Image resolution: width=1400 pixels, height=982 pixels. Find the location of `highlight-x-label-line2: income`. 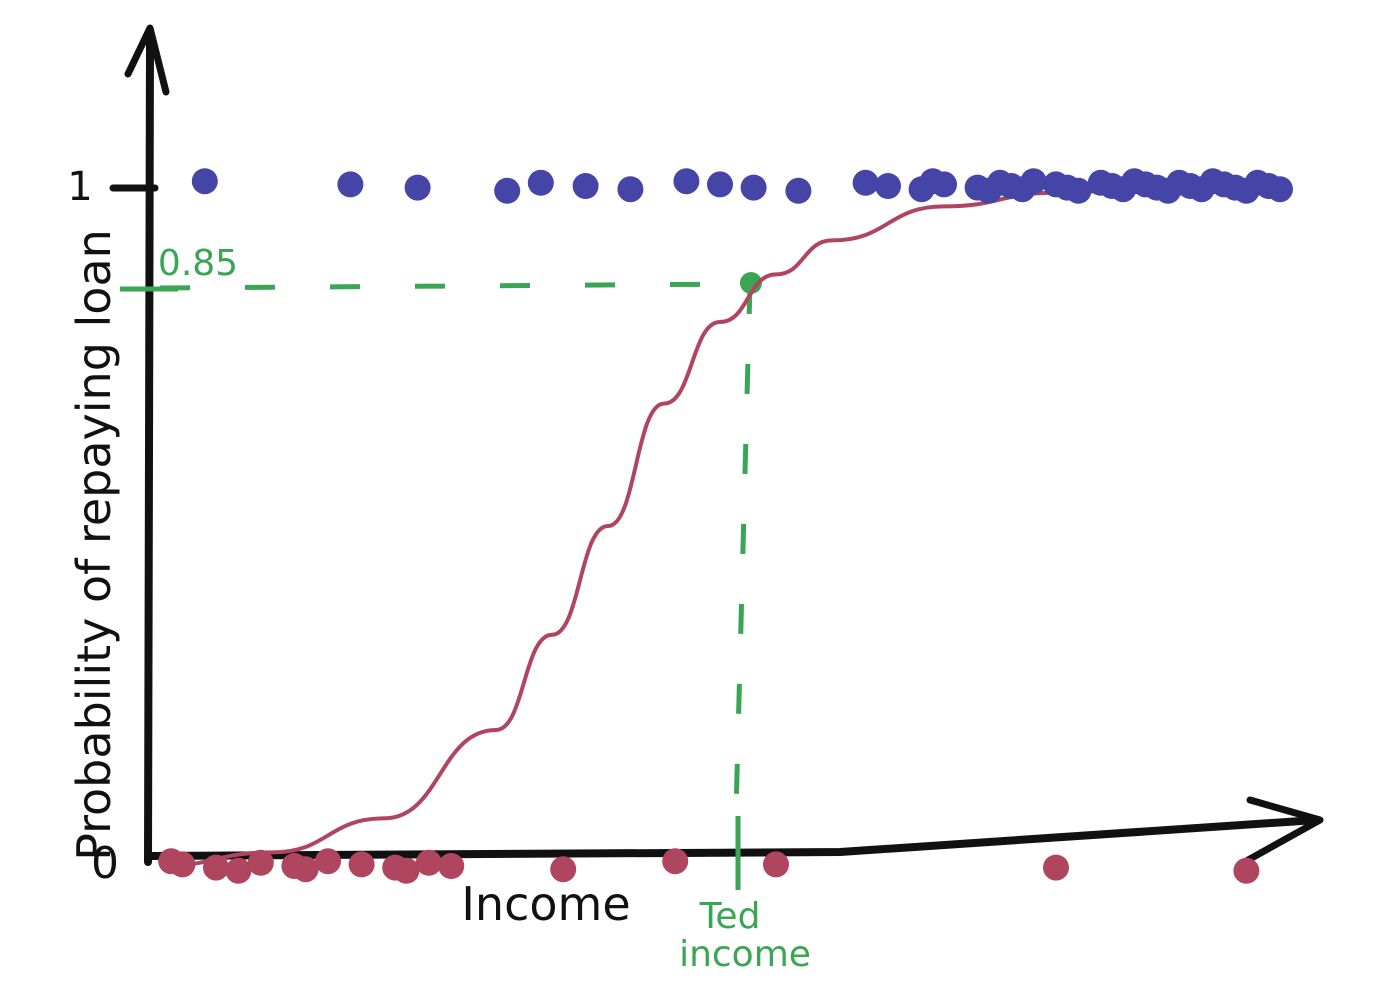

highlight-x-label-line2: income is located at coordinates (745, 954).